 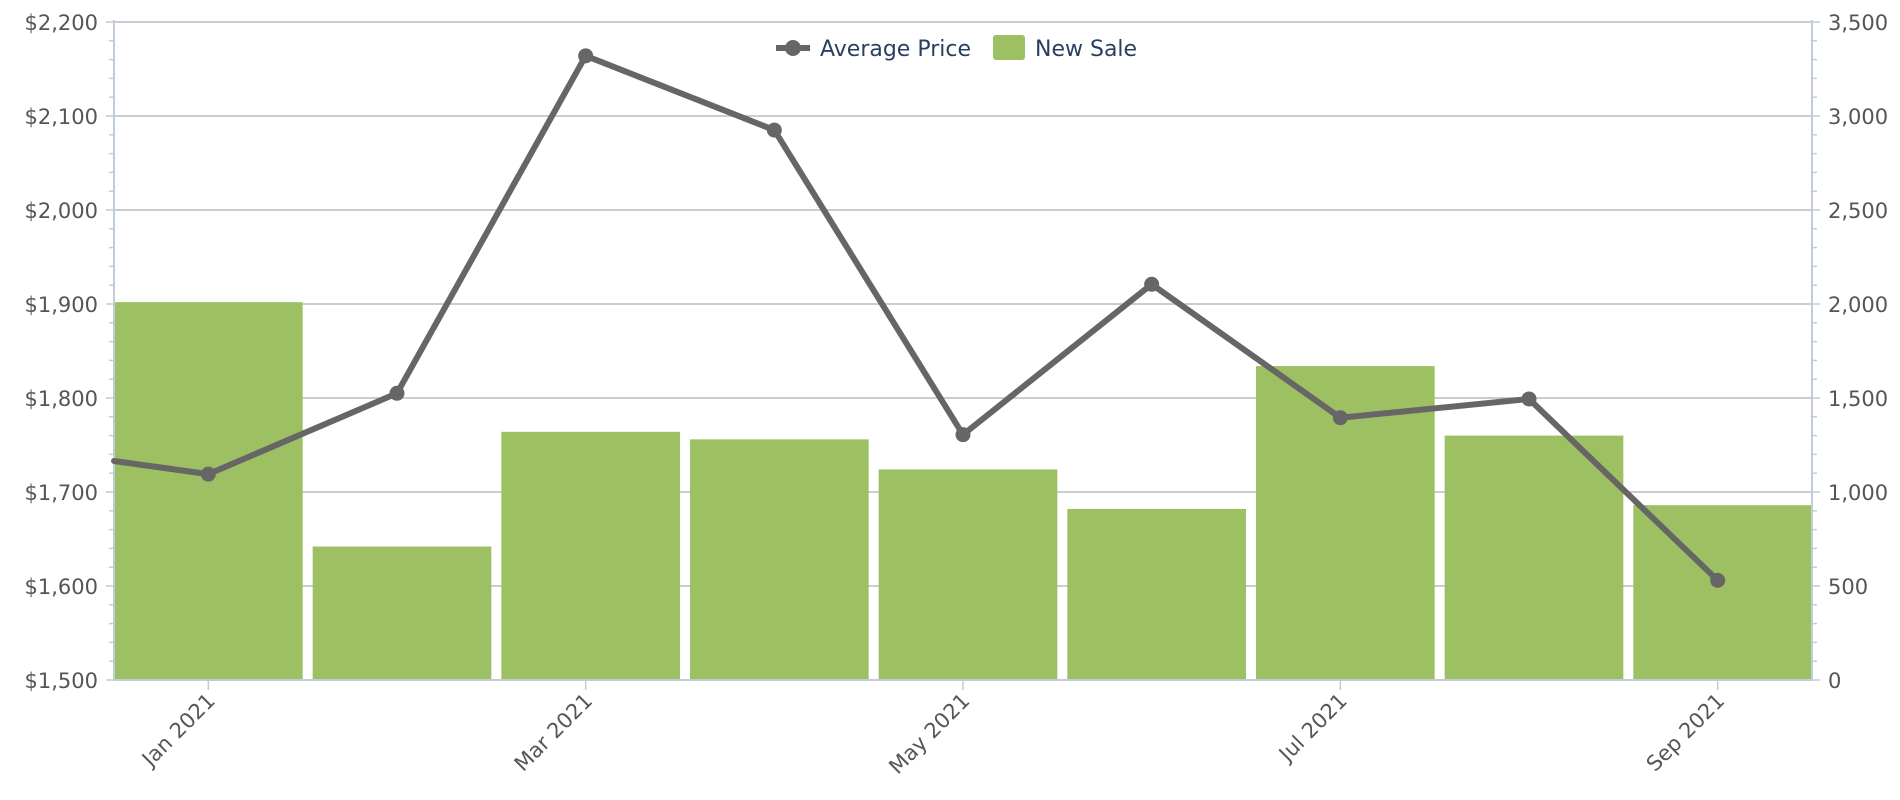 I want to click on left-axis-tick-label: $2,100, so click(x=61, y=117).